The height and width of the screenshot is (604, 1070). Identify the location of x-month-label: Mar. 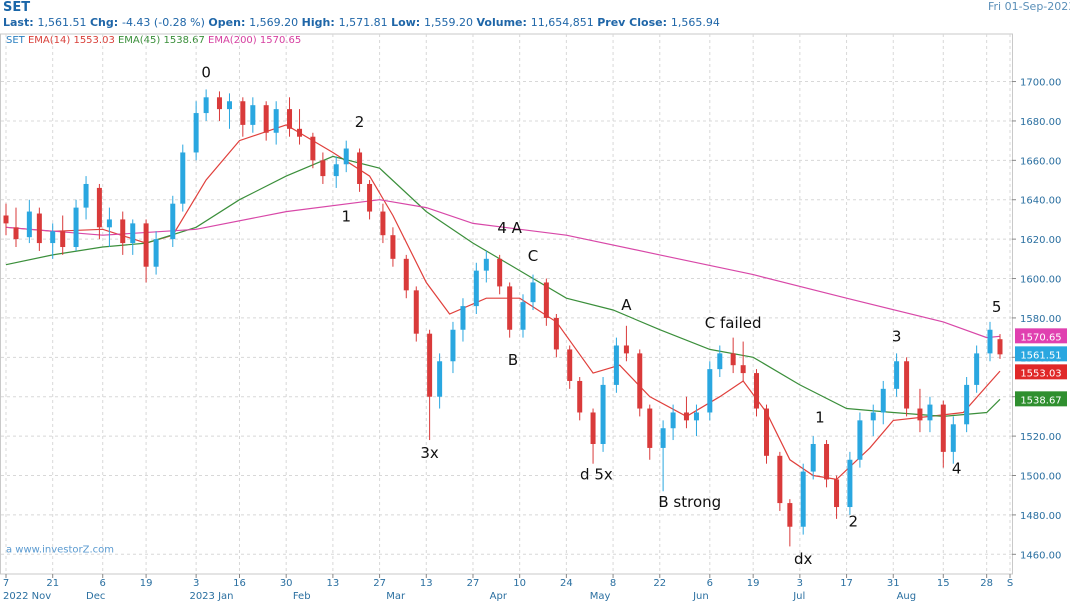
(396, 596).